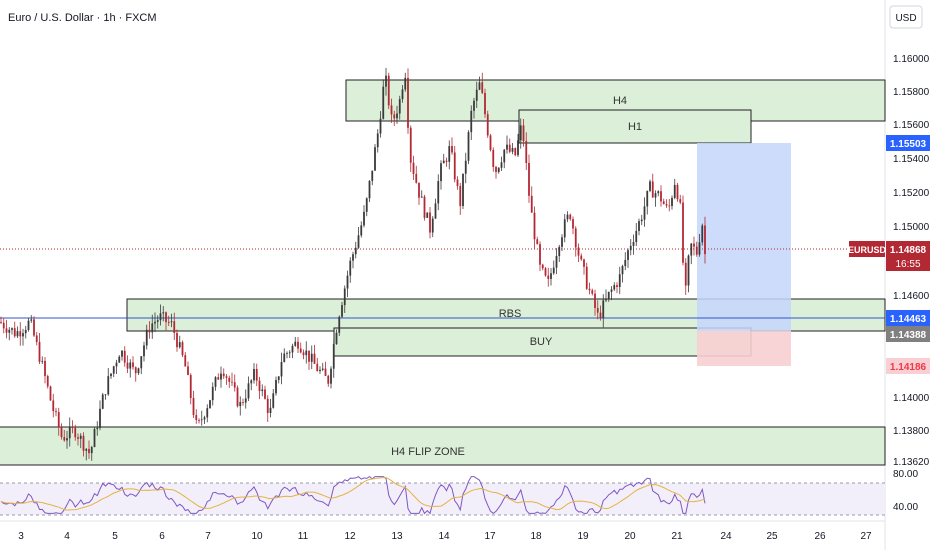 The width and height of the screenshot is (932, 550). I want to click on current-price-tag, so click(908, 256).